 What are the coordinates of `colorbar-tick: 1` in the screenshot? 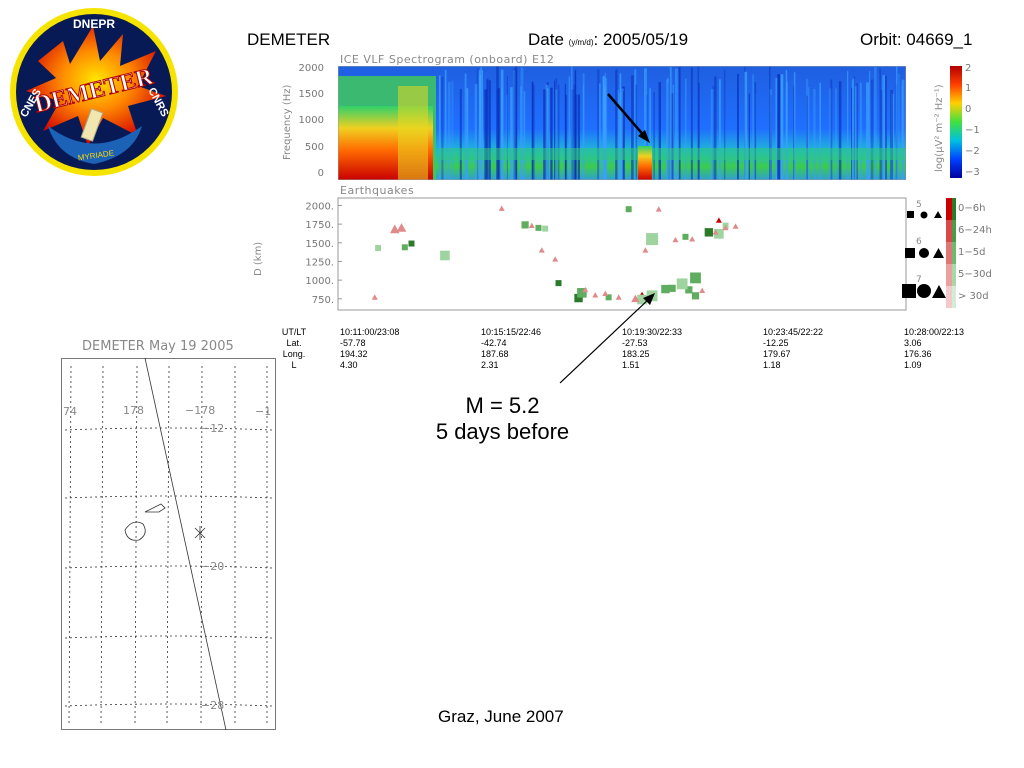 It's located at (968, 88).